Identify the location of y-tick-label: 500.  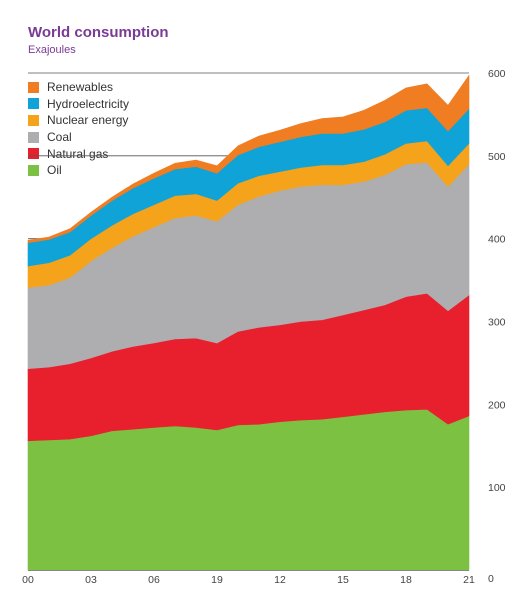
(497, 157).